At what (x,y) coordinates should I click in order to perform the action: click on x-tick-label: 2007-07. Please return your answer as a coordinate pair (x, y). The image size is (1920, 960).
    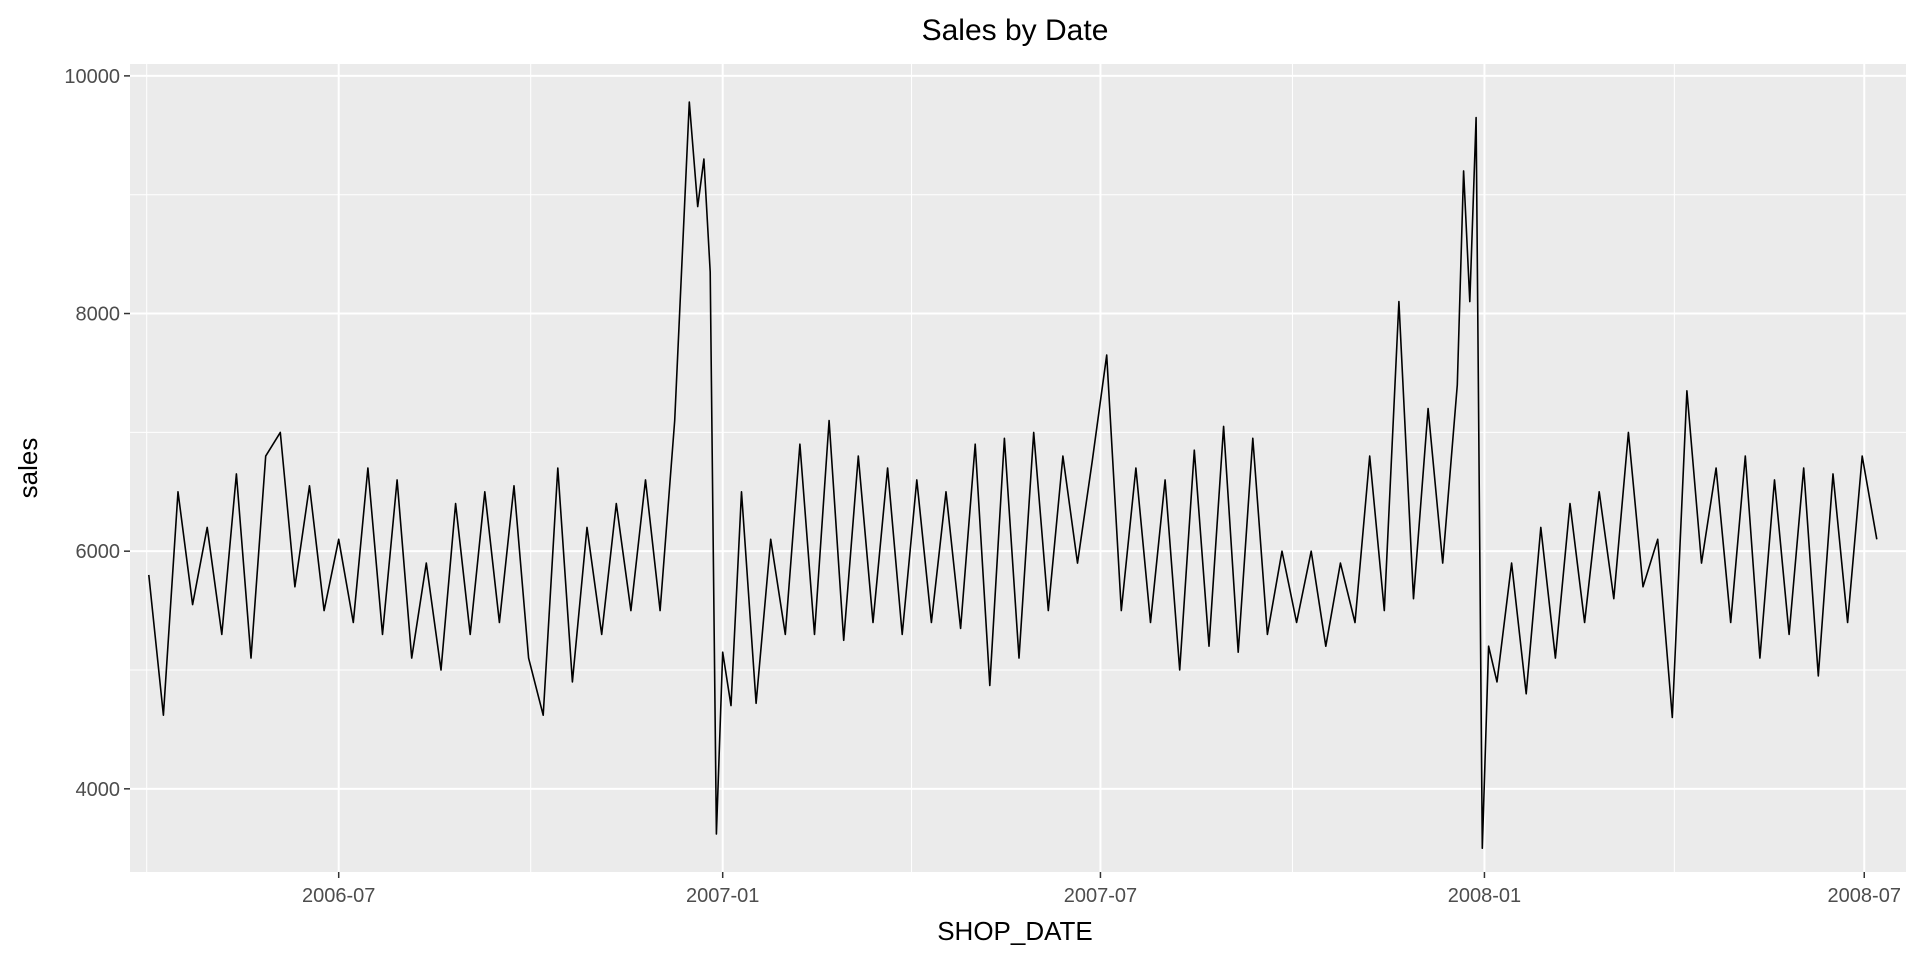
    Looking at the image, I should click on (1100, 896).